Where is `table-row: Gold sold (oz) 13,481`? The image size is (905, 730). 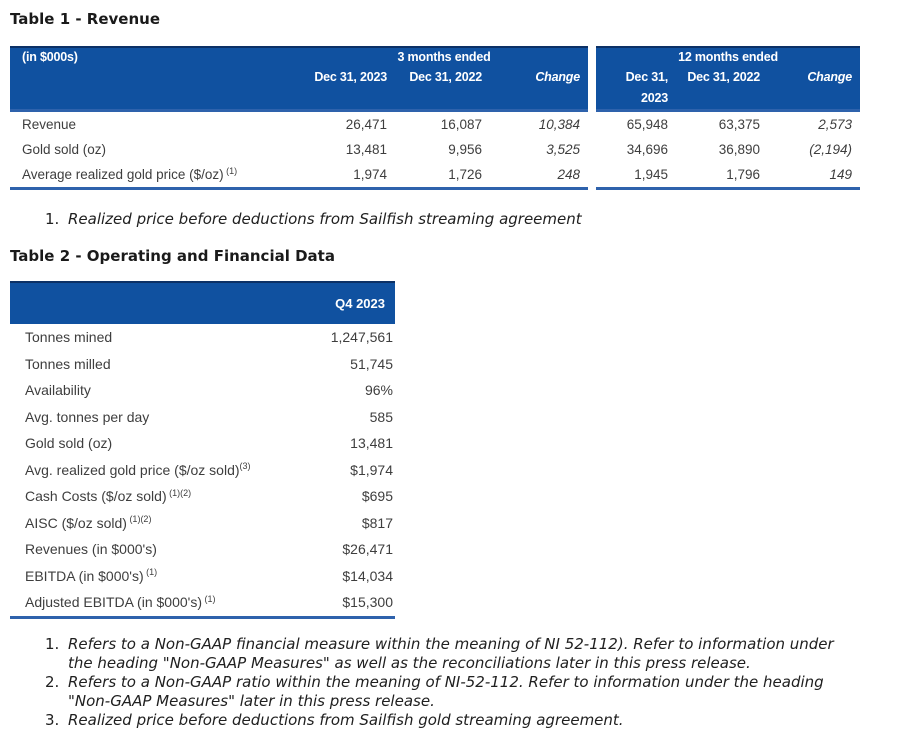
table-row: Gold sold (oz) 13,481 is located at coordinates (202, 443).